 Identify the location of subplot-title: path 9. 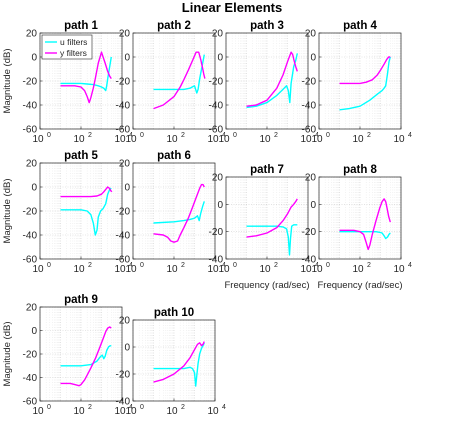
(81, 300).